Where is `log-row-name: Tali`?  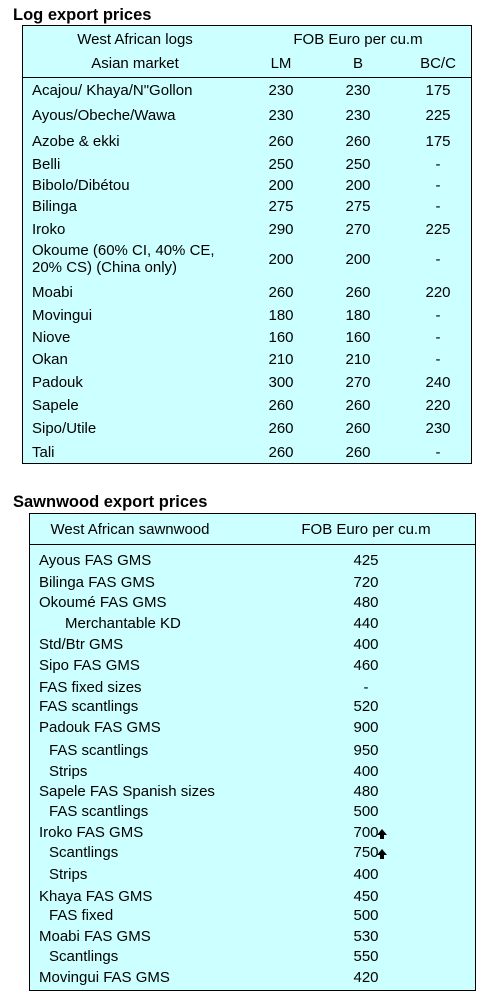 log-row-name: Tali is located at coordinates (43, 452).